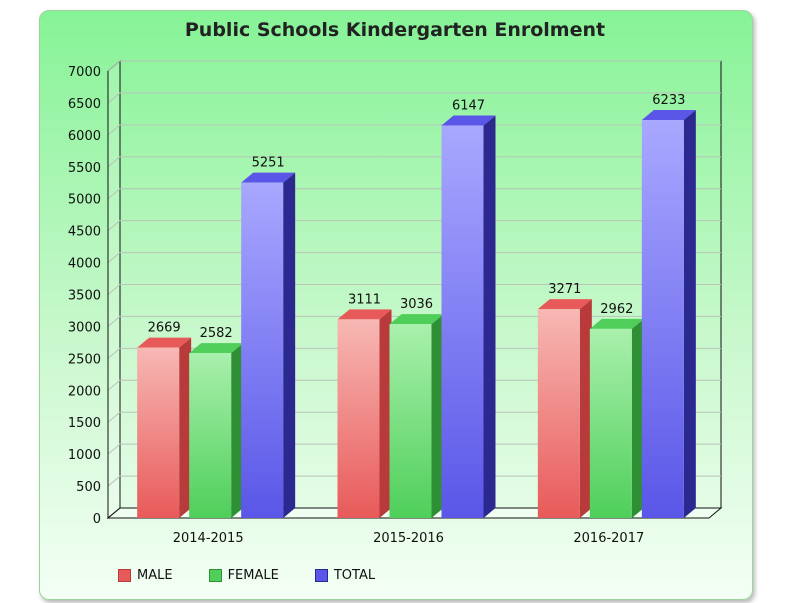 The height and width of the screenshot is (603, 805). Describe the element at coordinates (84, 136) in the screenshot. I see `y-tick-label: 6000` at that location.